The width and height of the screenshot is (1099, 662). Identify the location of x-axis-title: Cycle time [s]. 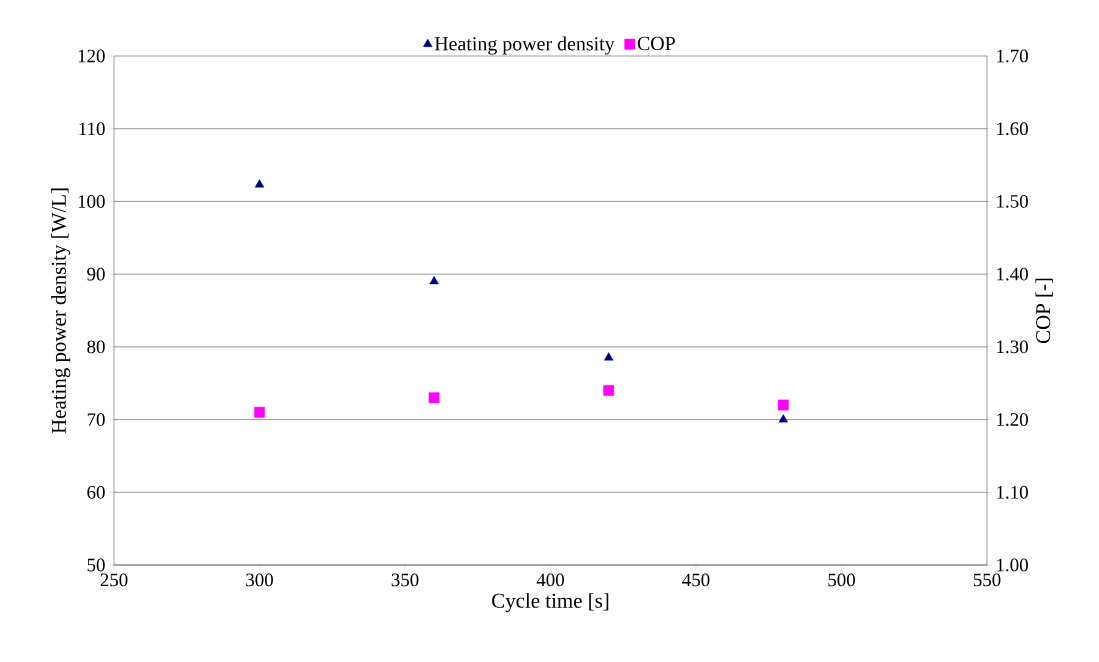
(550, 603).